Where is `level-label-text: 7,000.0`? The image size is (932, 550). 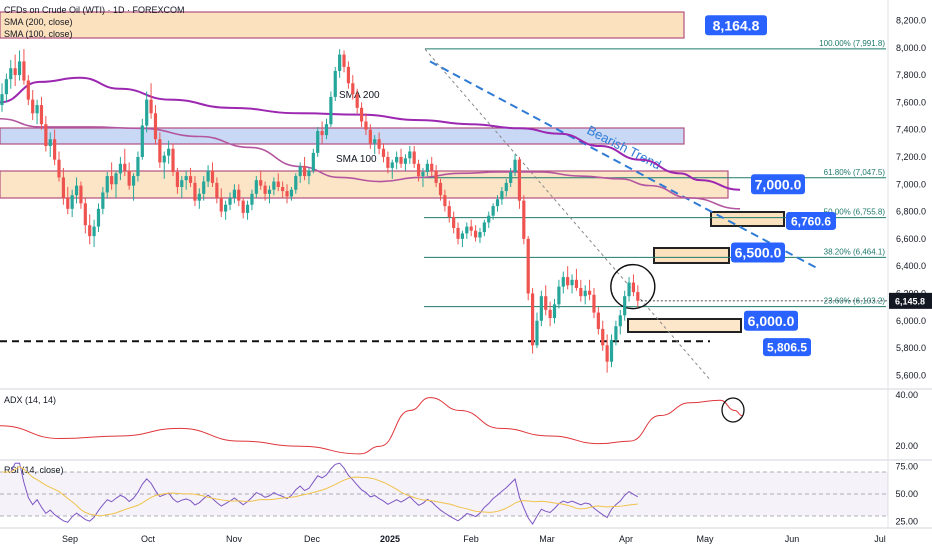
level-label-text: 7,000.0 is located at coordinates (778, 184).